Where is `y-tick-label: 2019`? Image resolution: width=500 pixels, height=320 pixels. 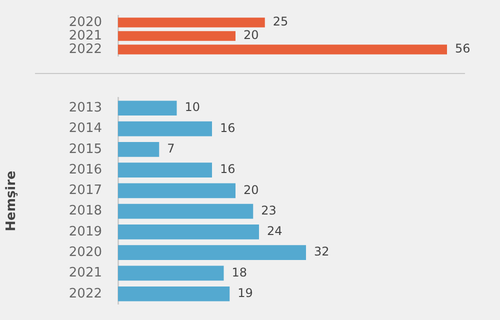
y-tick-label: 2019 is located at coordinates (85, 232).